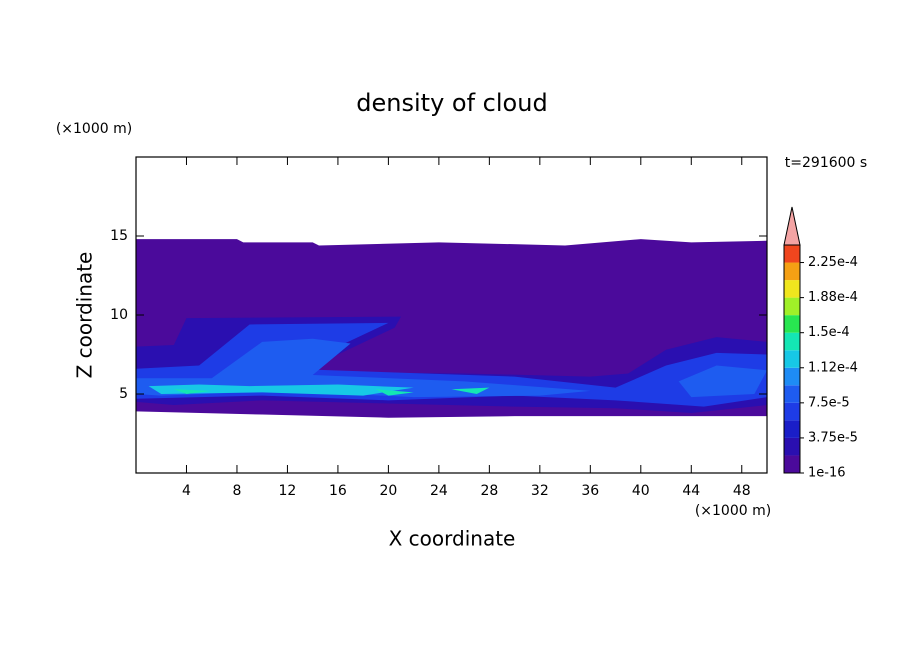 This screenshot has height=654, width=904. What do you see at coordinates (236, 491) in the screenshot?
I see `x-tick-label: 8` at bounding box center [236, 491].